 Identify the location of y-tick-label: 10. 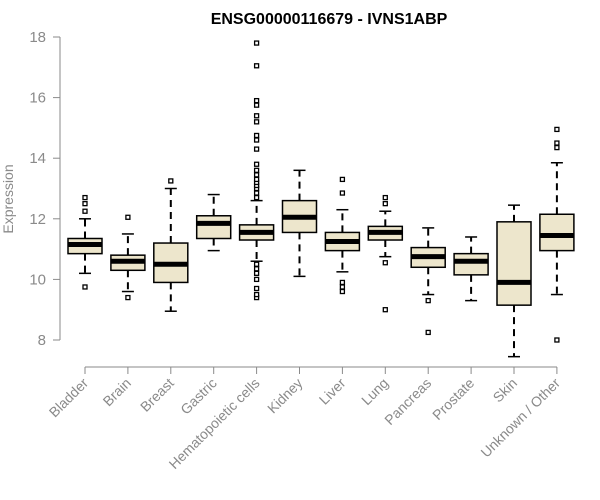
(37, 279).